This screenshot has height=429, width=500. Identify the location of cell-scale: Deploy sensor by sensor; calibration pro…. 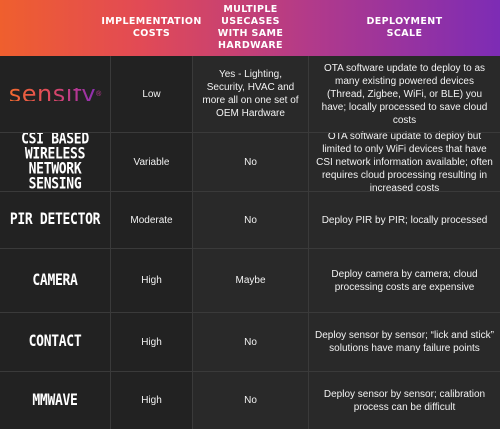
(404, 400).